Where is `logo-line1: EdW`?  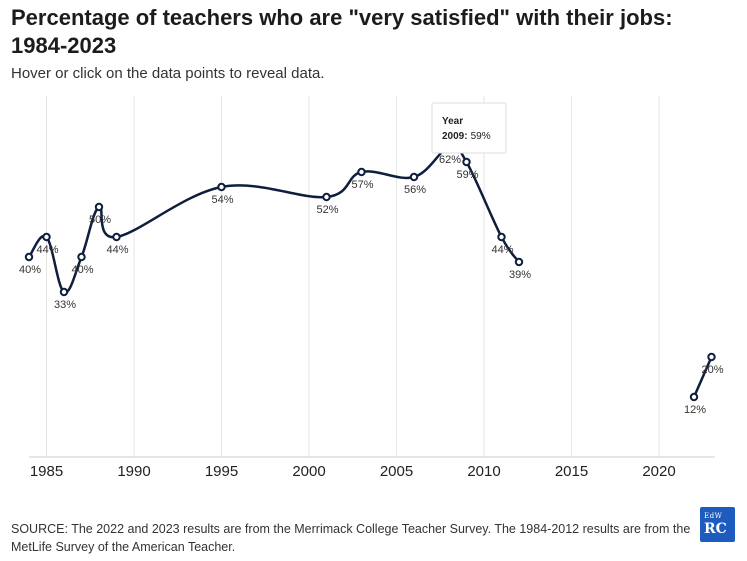 logo-line1: EdW is located at coordinates (713, 516).